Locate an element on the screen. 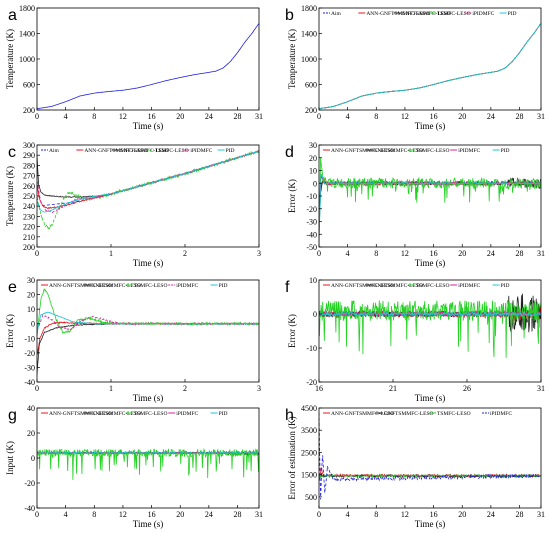 This screenshot has height=533, width=550. panel-label: e is located at coordinates (12, 287).